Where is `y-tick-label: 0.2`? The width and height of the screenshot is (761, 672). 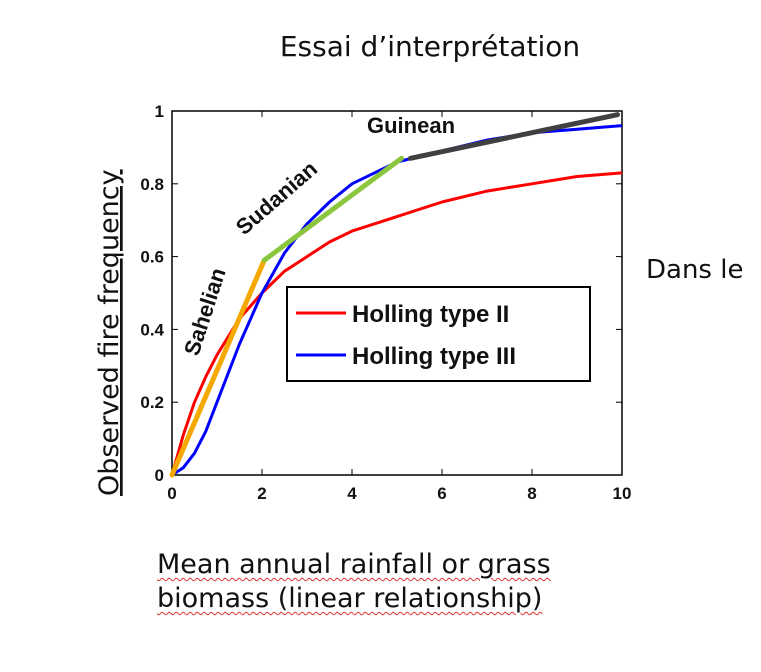 y-tick-label: 0.2 is located at coordinates (152, 402).